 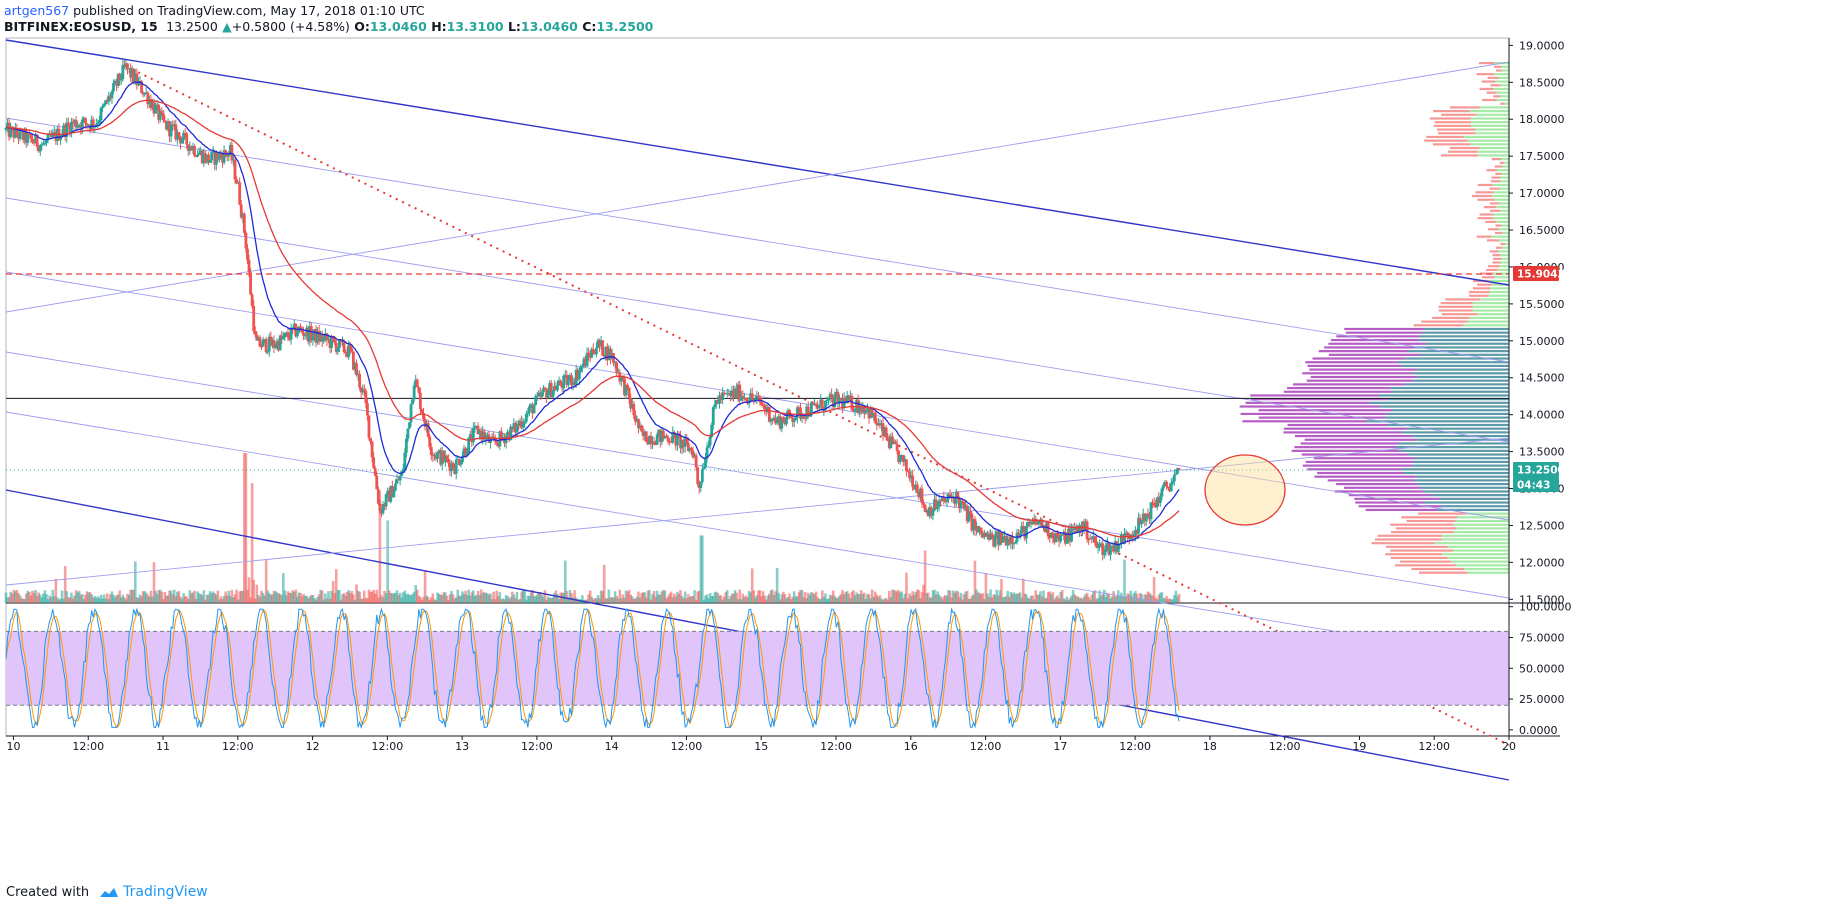 I want to click on tradingview-logo: TradingView, so click(x=152, y=892).